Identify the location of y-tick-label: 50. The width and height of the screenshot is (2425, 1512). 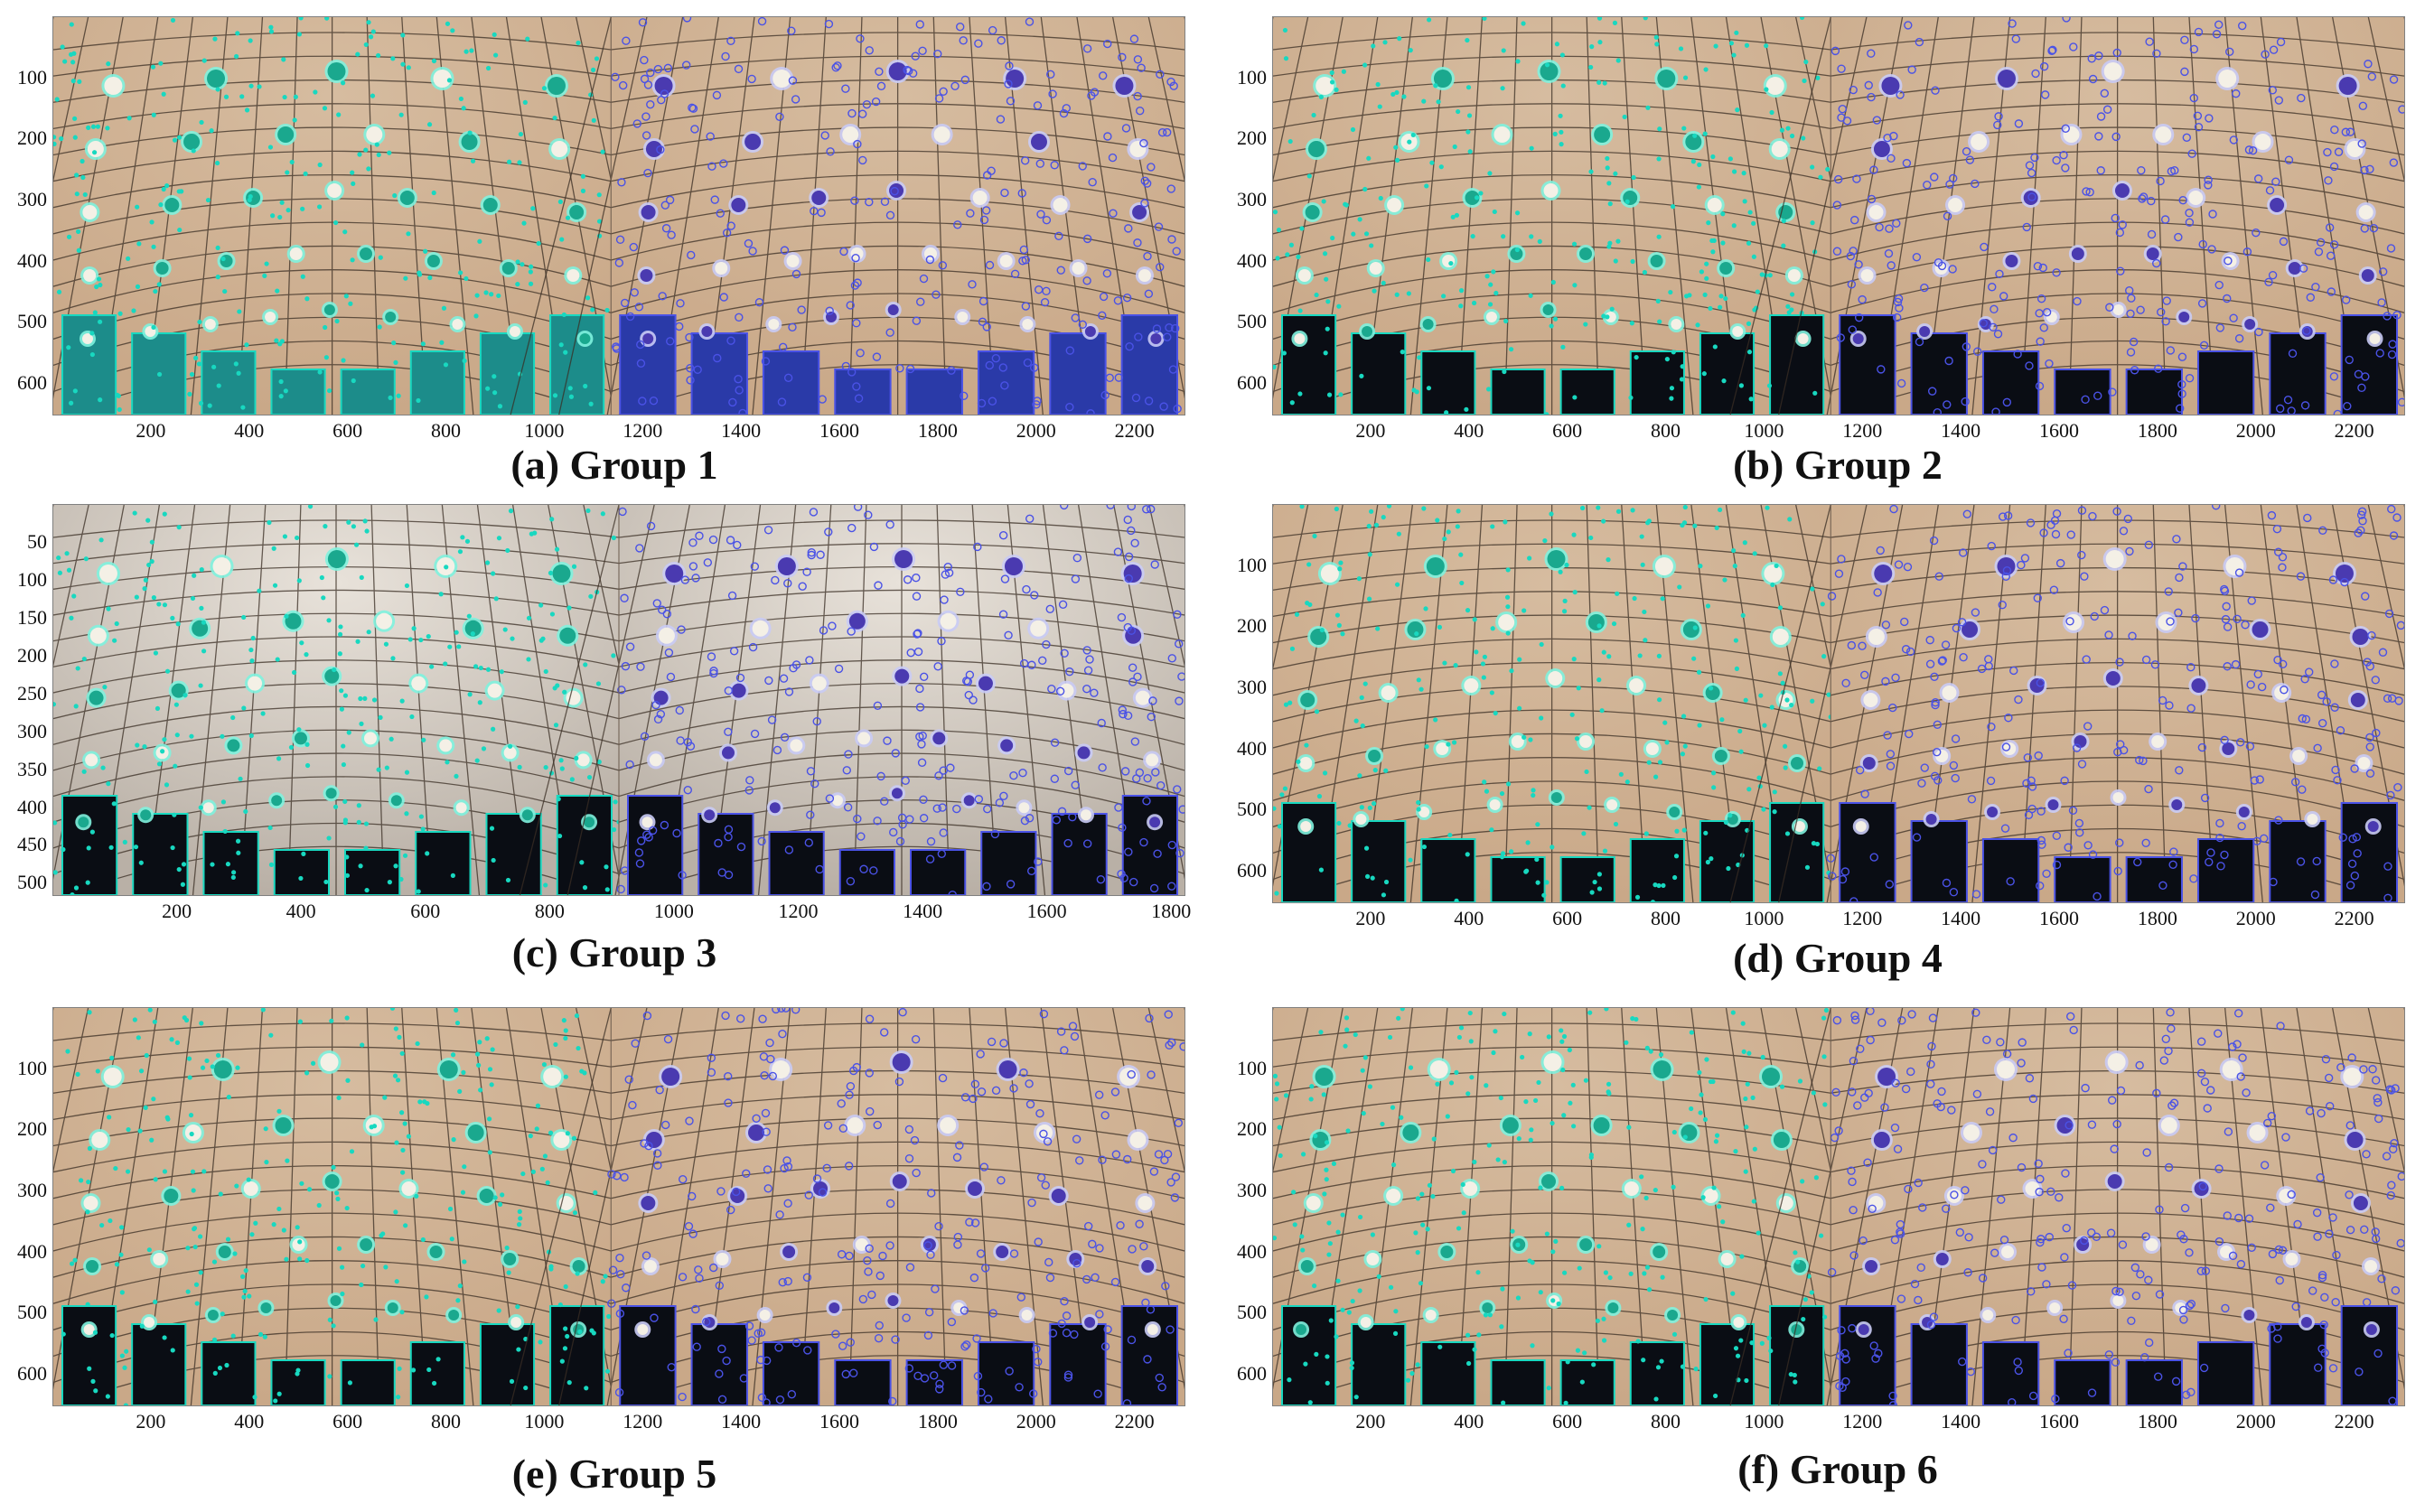
(37, 541).